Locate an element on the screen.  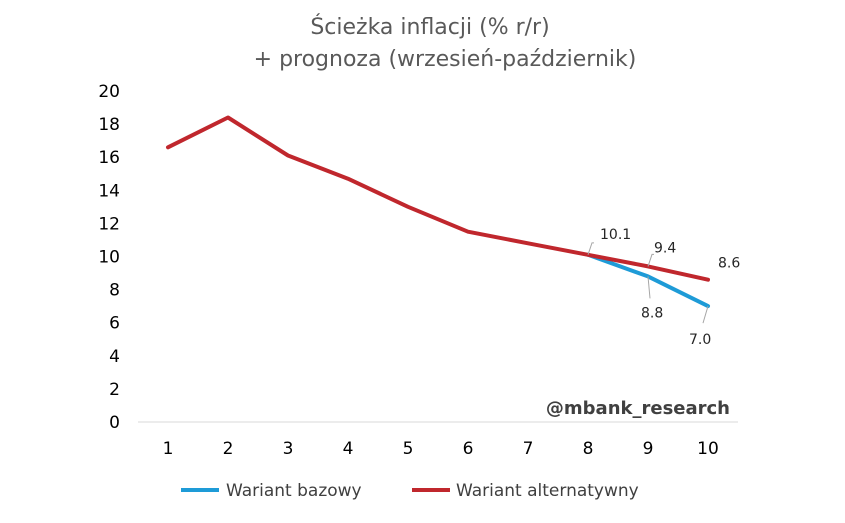
legend-wariant-bazowy-label: Wariant bazowy is located at coordinates (294, 491).